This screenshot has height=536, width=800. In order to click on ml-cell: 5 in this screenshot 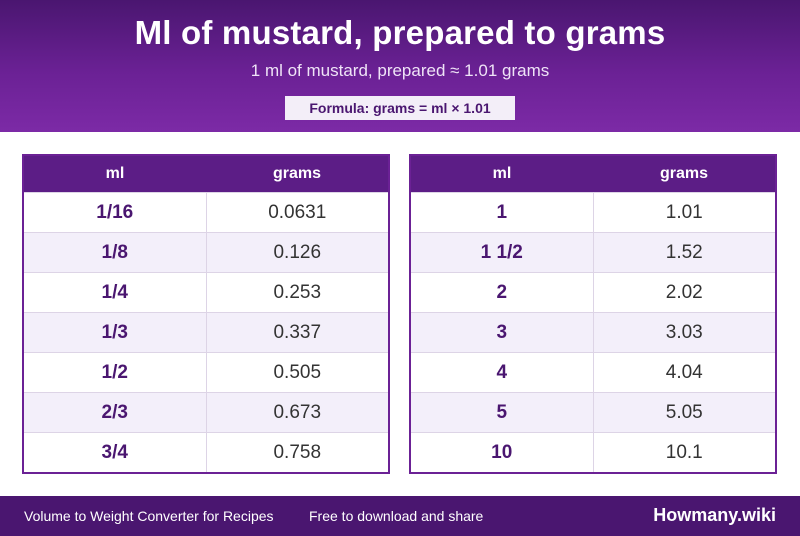, I will do `click(502, 412)`.